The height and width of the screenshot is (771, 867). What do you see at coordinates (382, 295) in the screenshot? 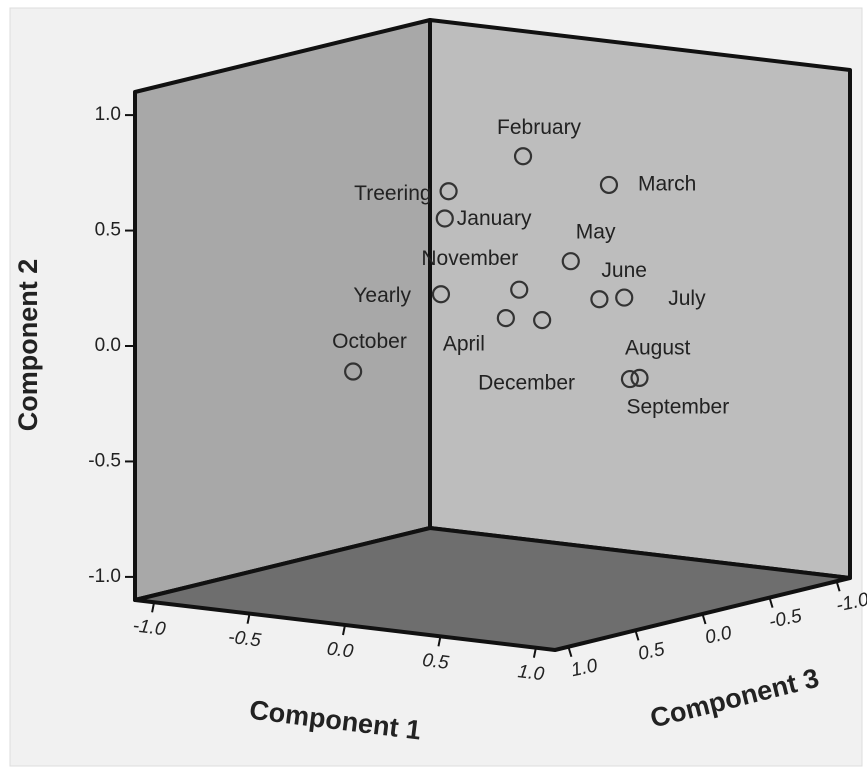
I see `point-label: Yearly` at bounding box center [382, 295].